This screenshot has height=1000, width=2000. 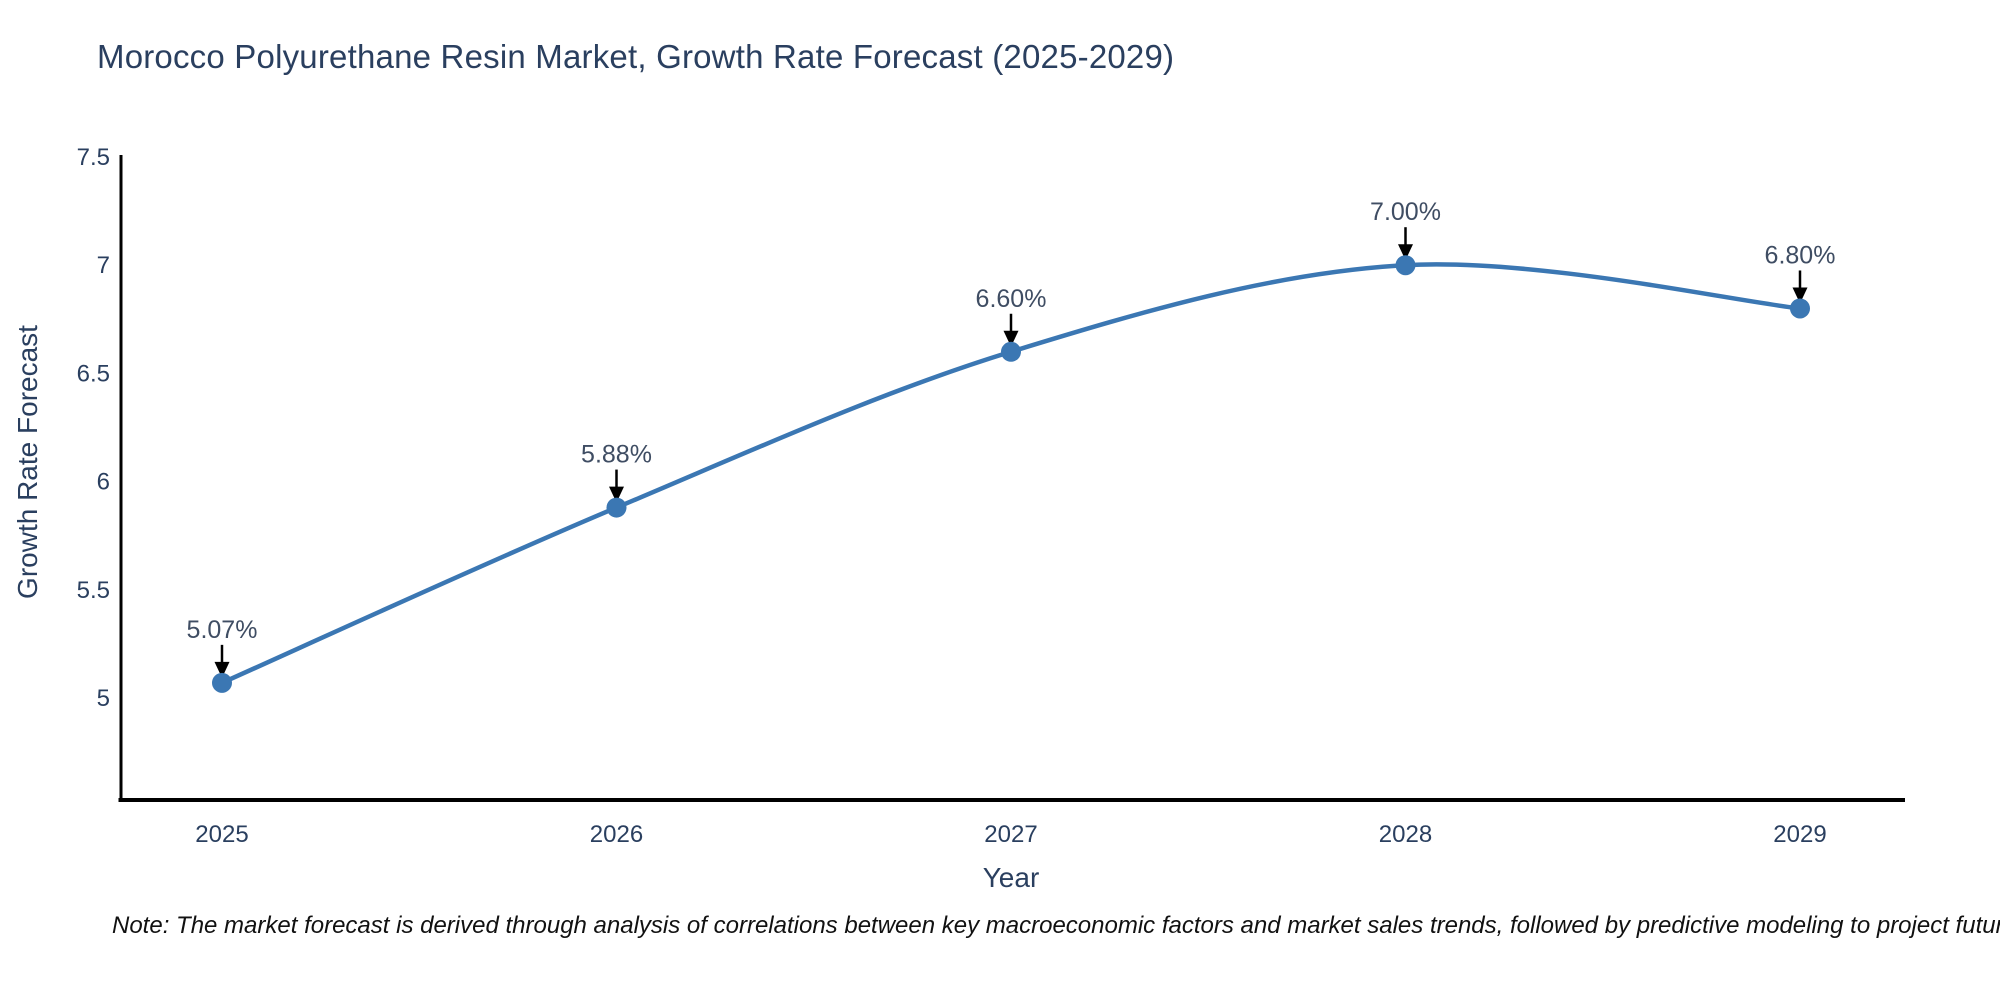 I want to click on y-tick-label: 6, so click(x=103, y=482).